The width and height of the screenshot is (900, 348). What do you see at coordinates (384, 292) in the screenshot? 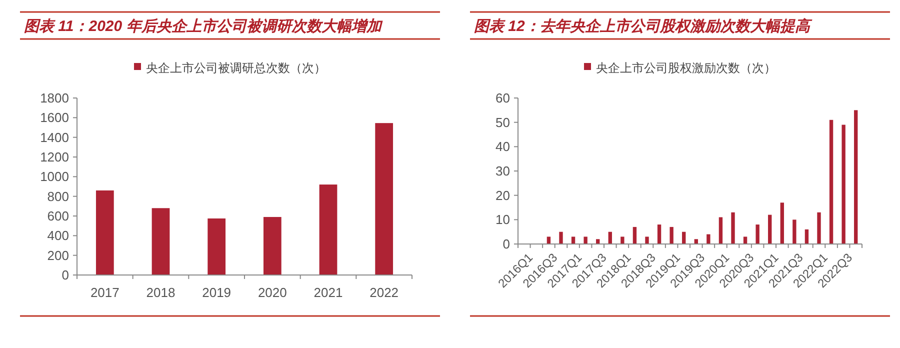
I see `x-tick-label: 2022` at bounding box center [384, 292].